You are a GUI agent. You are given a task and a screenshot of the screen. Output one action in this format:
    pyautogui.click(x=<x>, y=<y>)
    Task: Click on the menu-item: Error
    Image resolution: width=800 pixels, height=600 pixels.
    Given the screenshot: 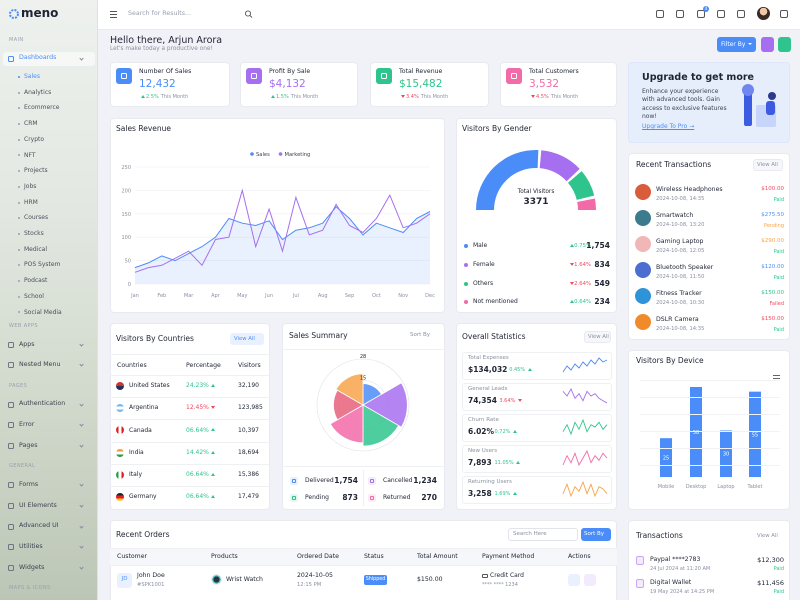 What is the action you would take?
    pyautogui.click(x=27, y=425)
    